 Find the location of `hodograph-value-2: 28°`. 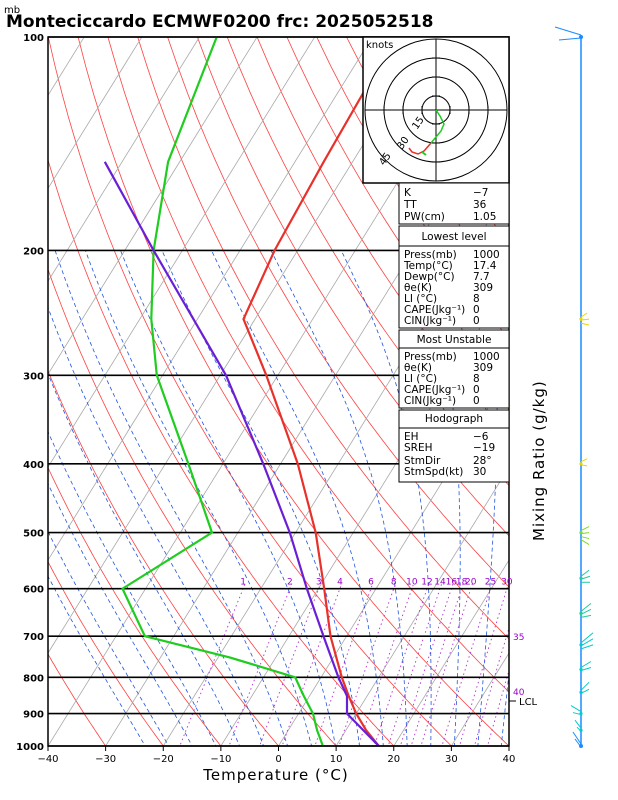

hodograph-value-2: 28° is located at coordinates (482, 461).